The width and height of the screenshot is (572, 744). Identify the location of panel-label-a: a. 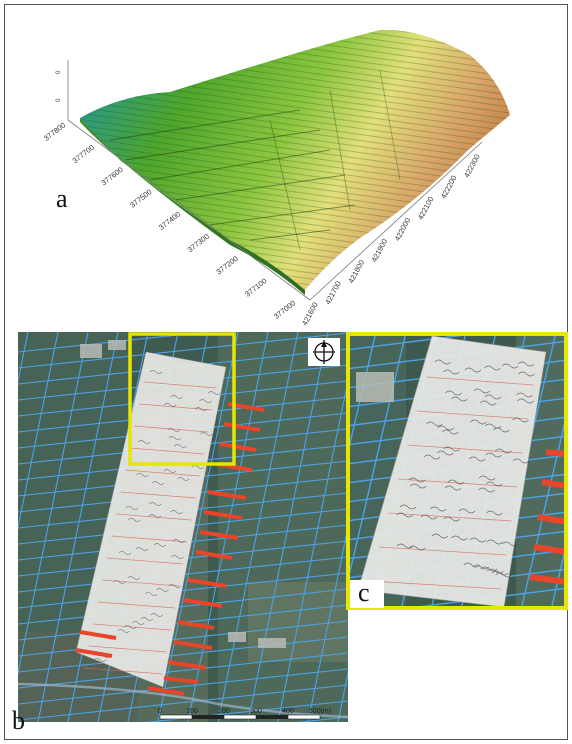
(62, 198).